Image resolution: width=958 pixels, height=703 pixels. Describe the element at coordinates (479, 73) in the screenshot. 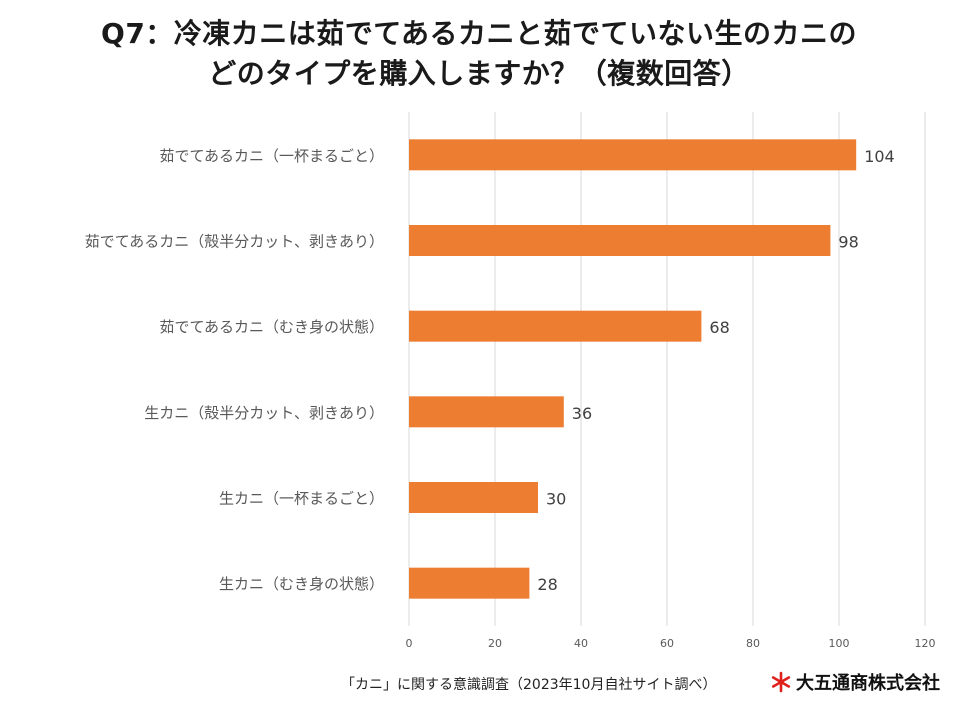

I see `title-line-2: どのタイプを購入しますか？（複数回答）` at that location.